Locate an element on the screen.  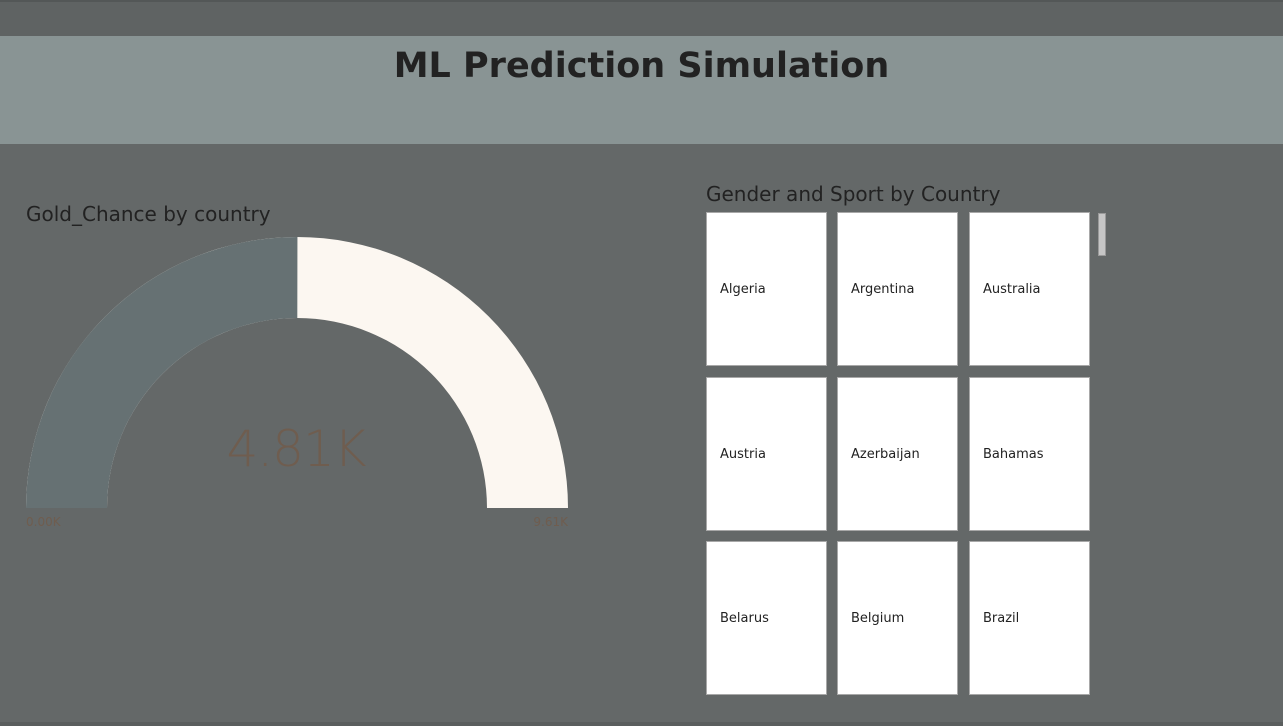
gauge-fill is located at coordinates (162, 372).